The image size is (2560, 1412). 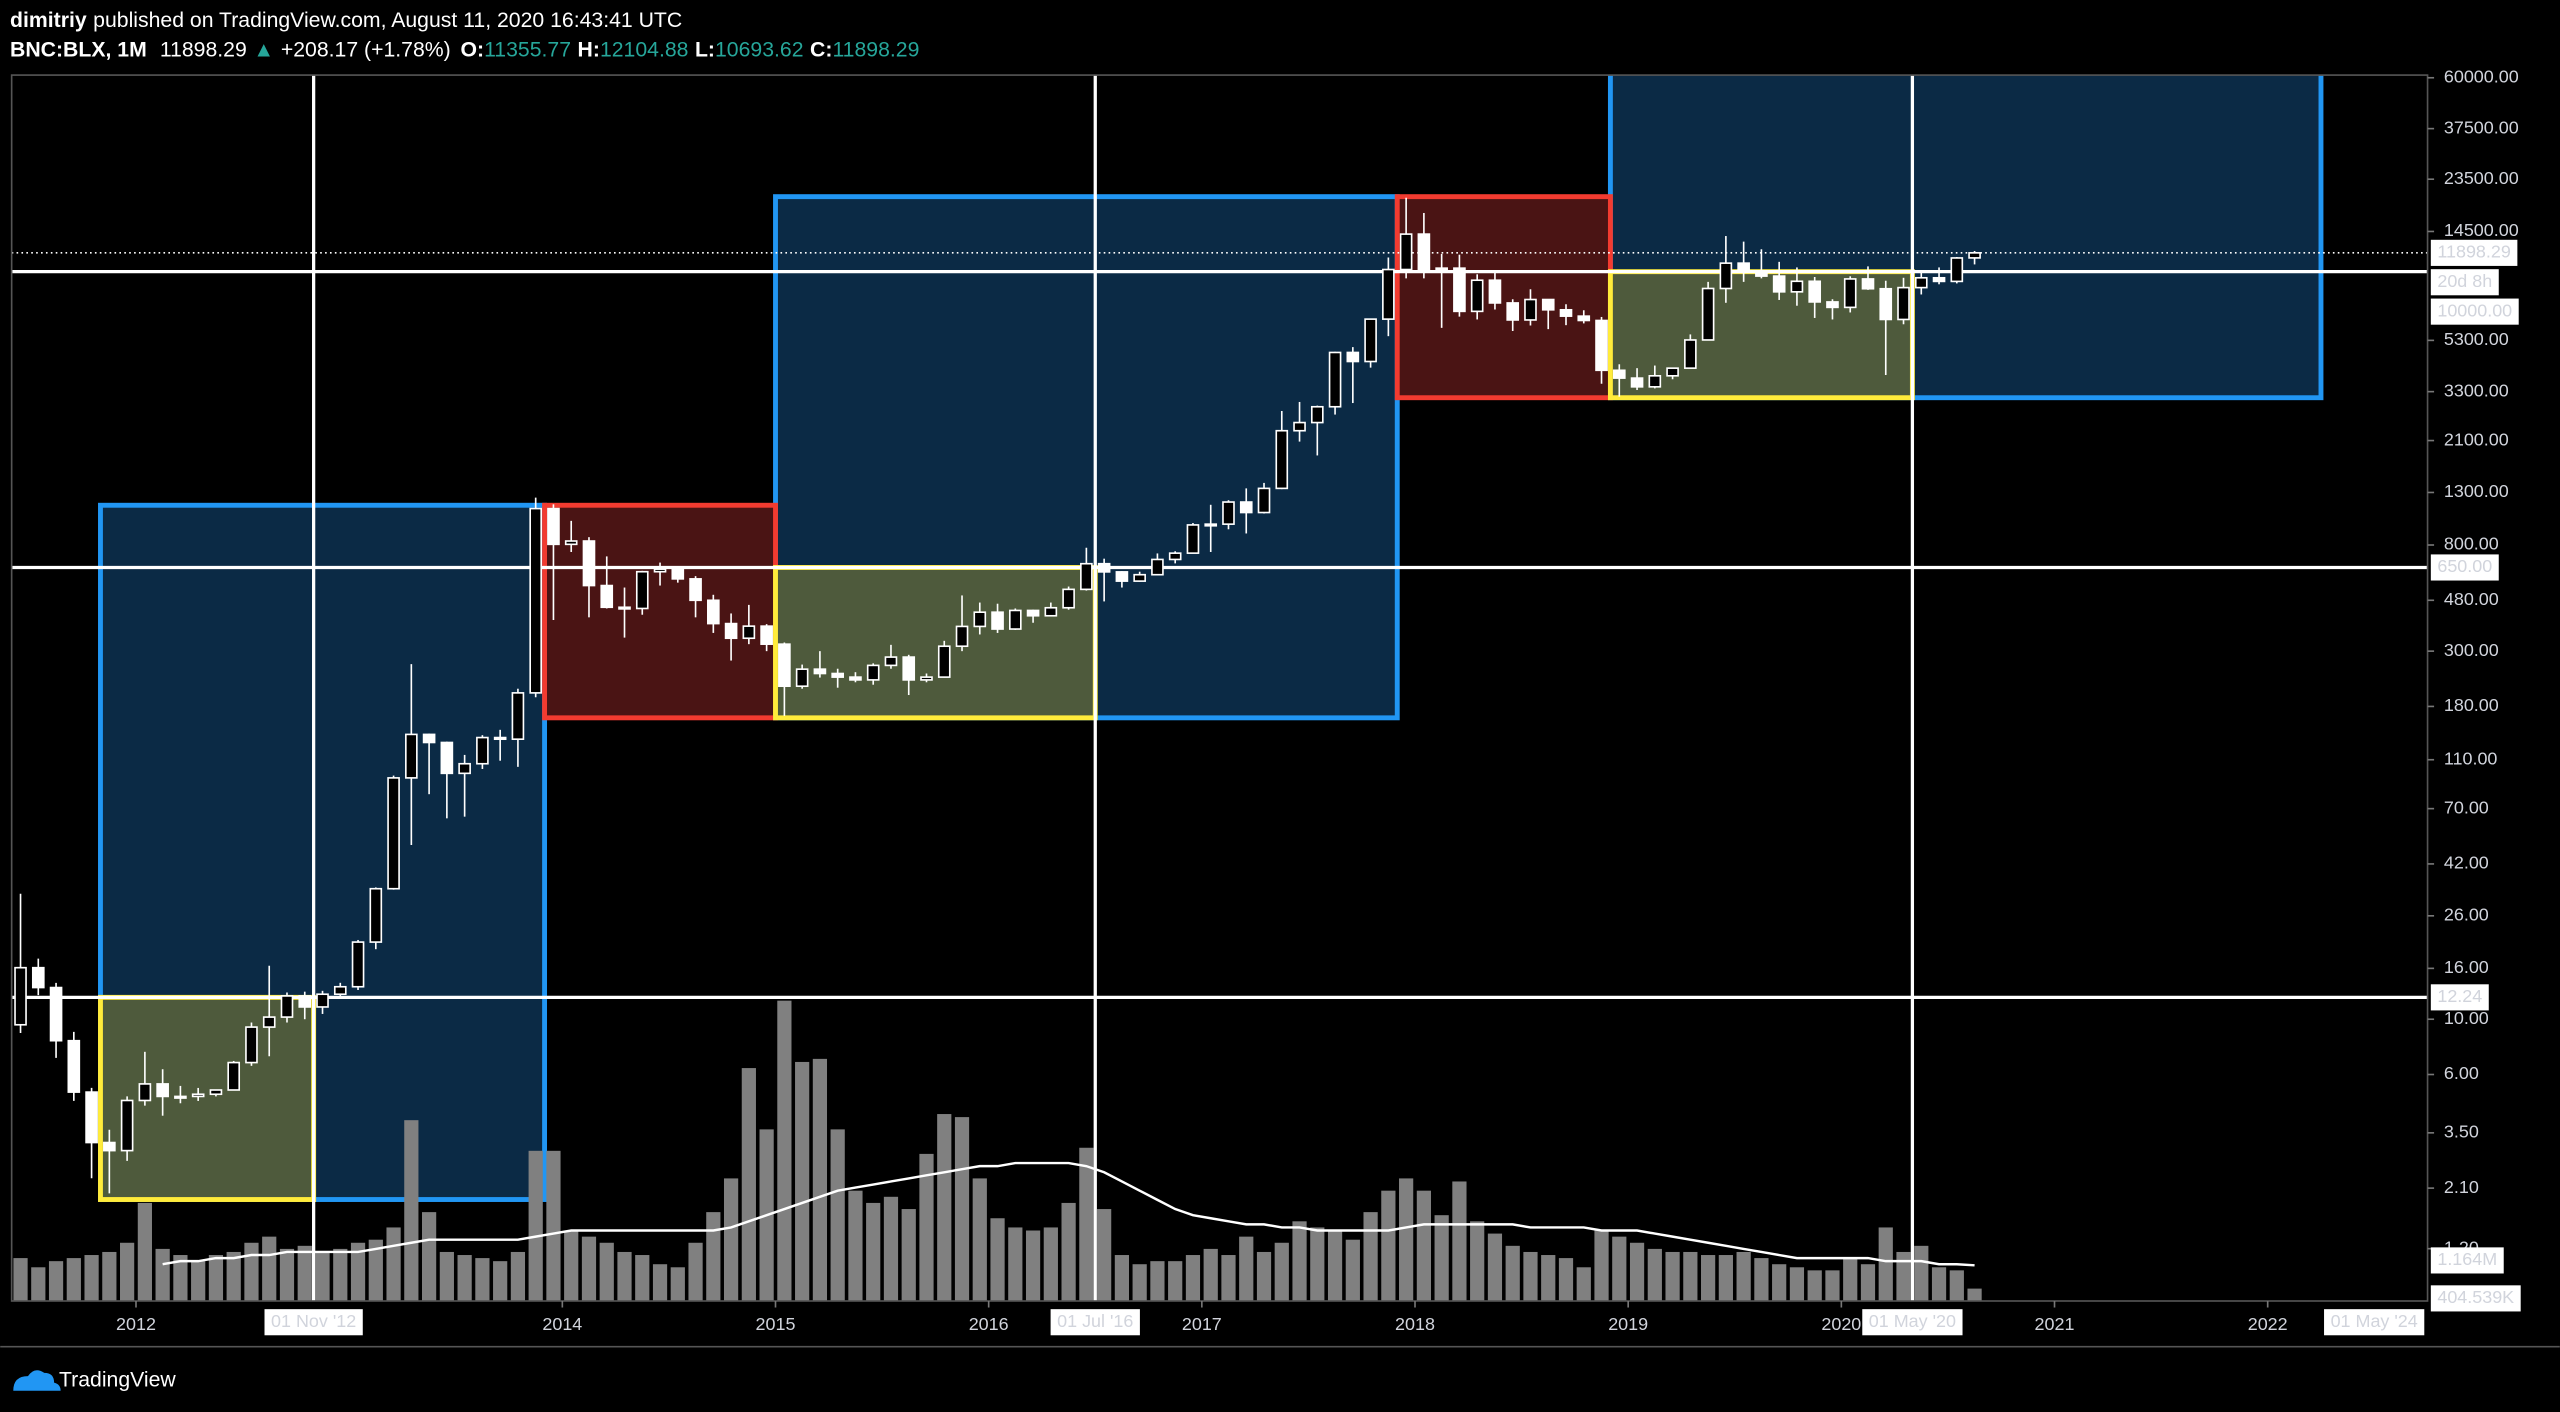 I want to click on last-price-label: 11898.29, so click(x=2474, y=252).